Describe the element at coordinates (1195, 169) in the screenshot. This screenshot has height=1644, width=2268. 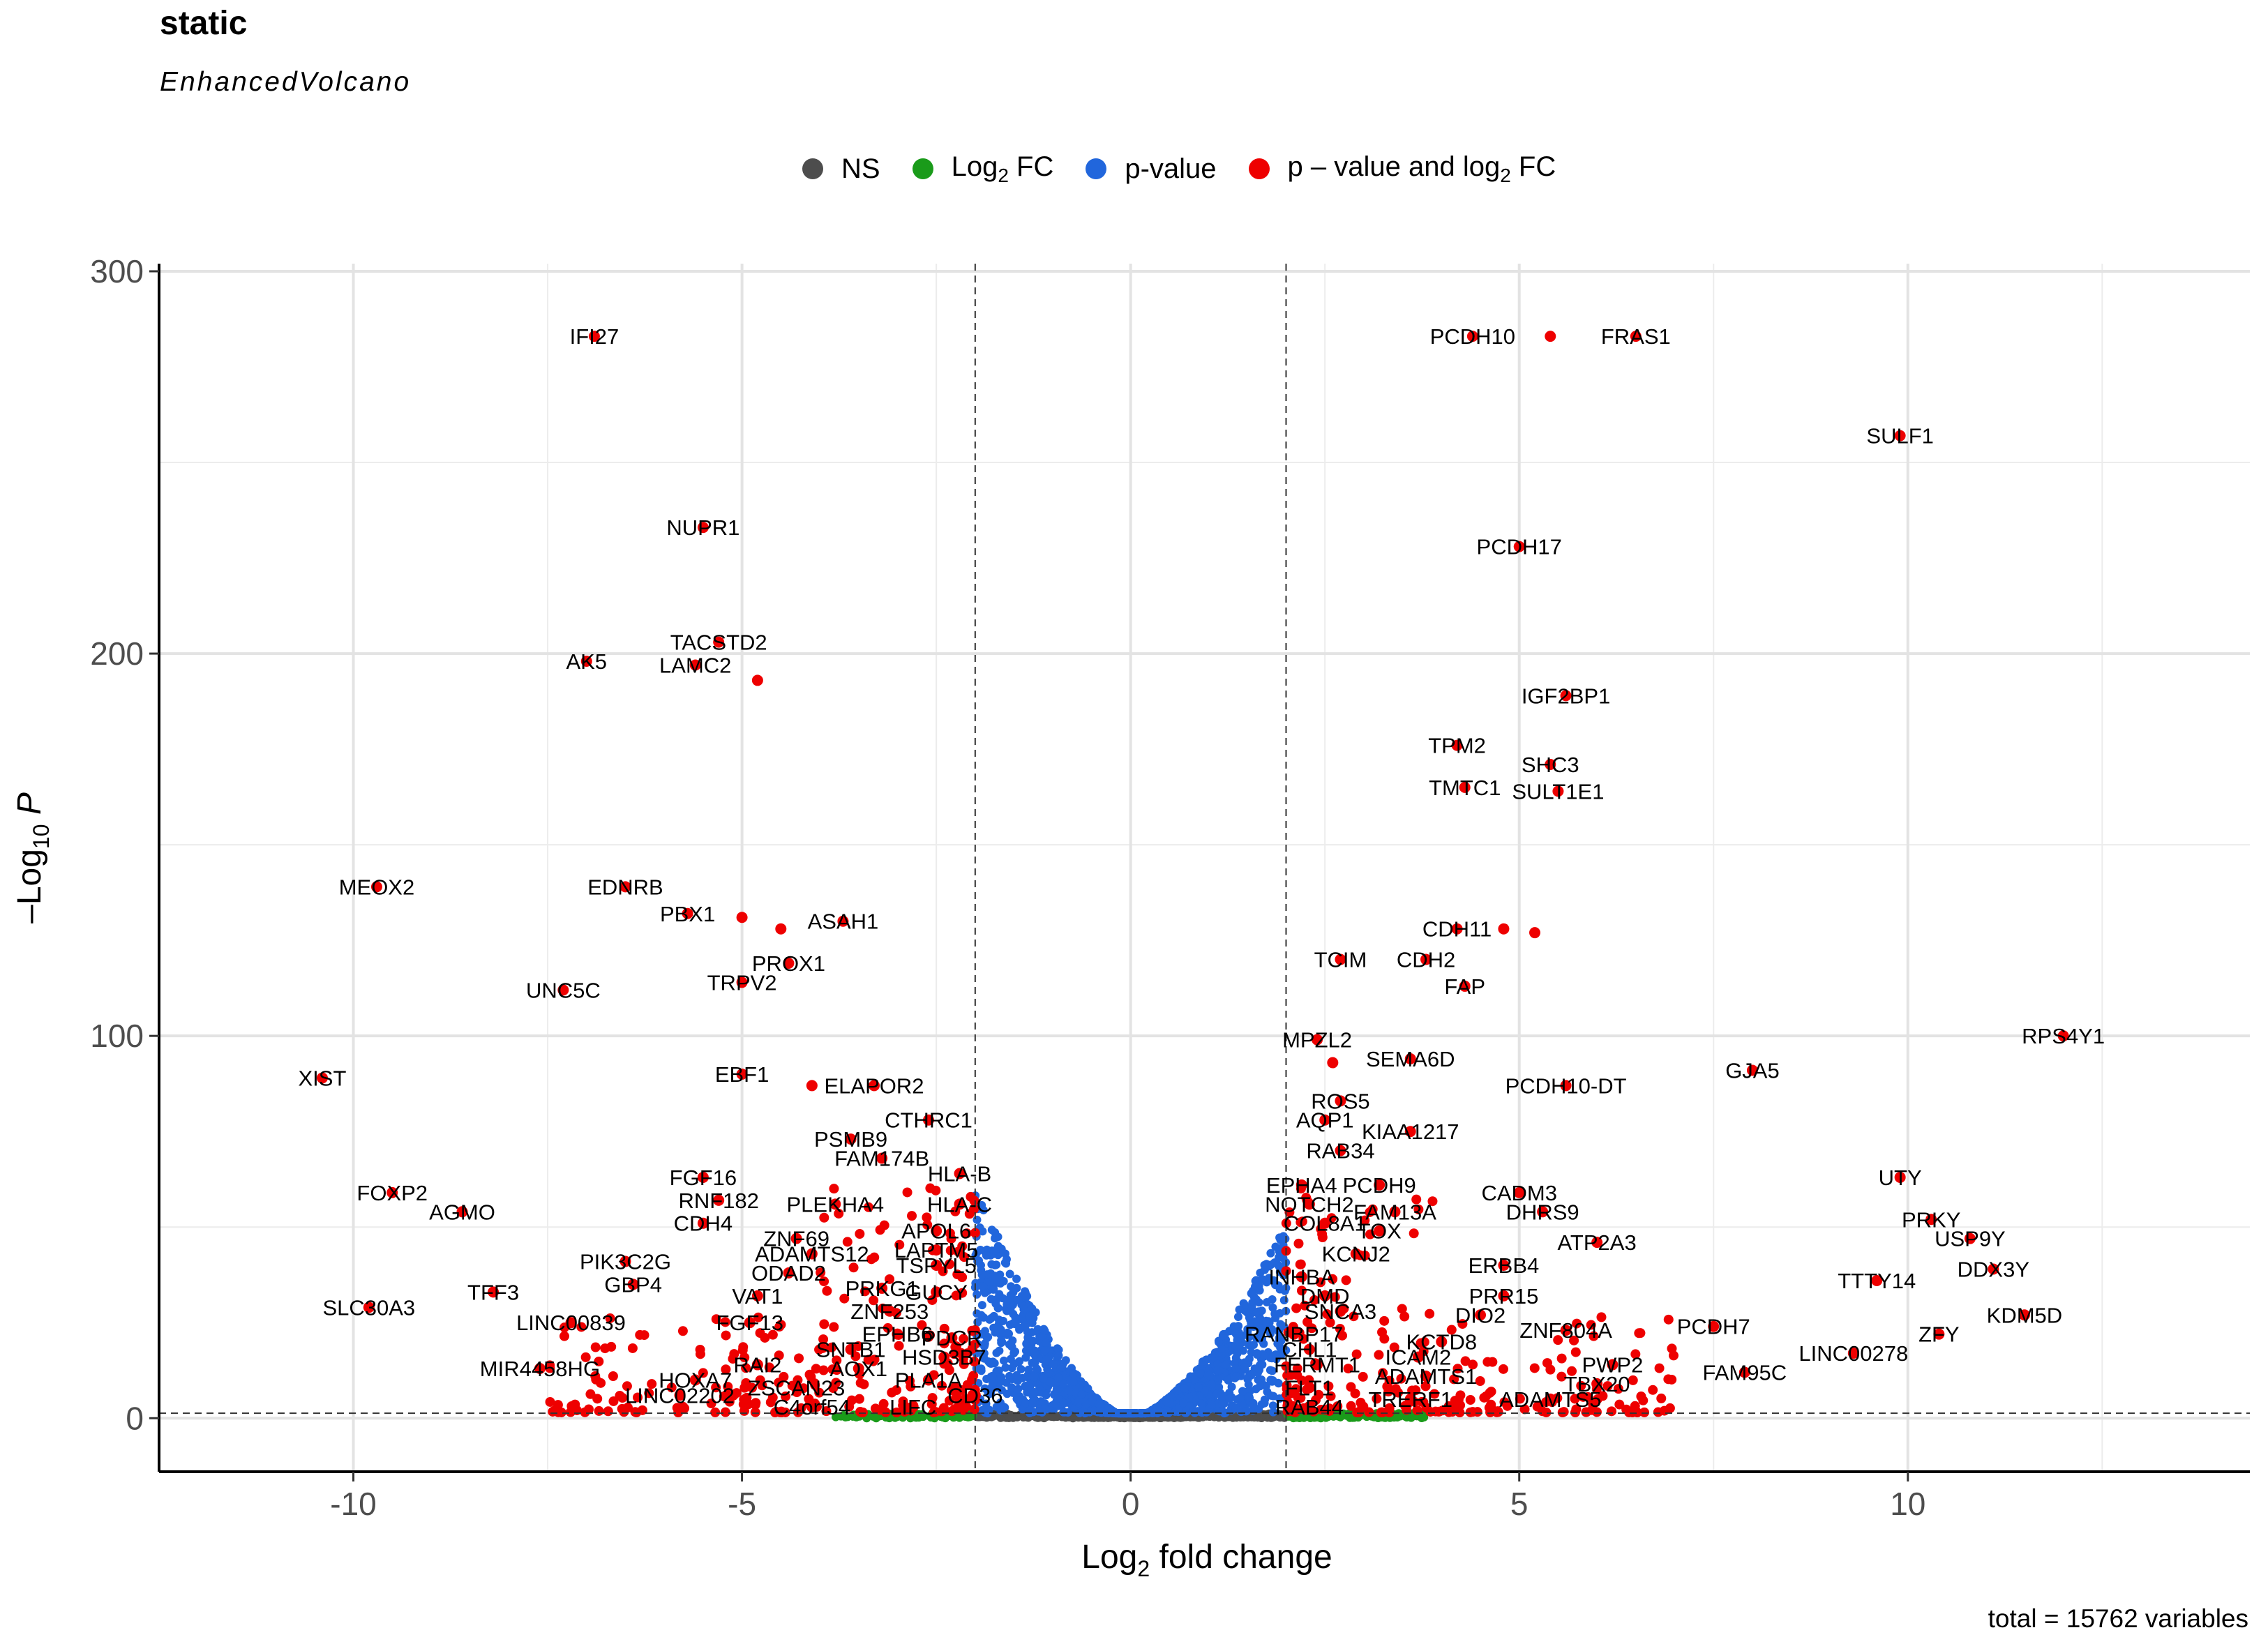
I see `legend: NS Log2 FC p-value p – value and log2 FC` at that location.